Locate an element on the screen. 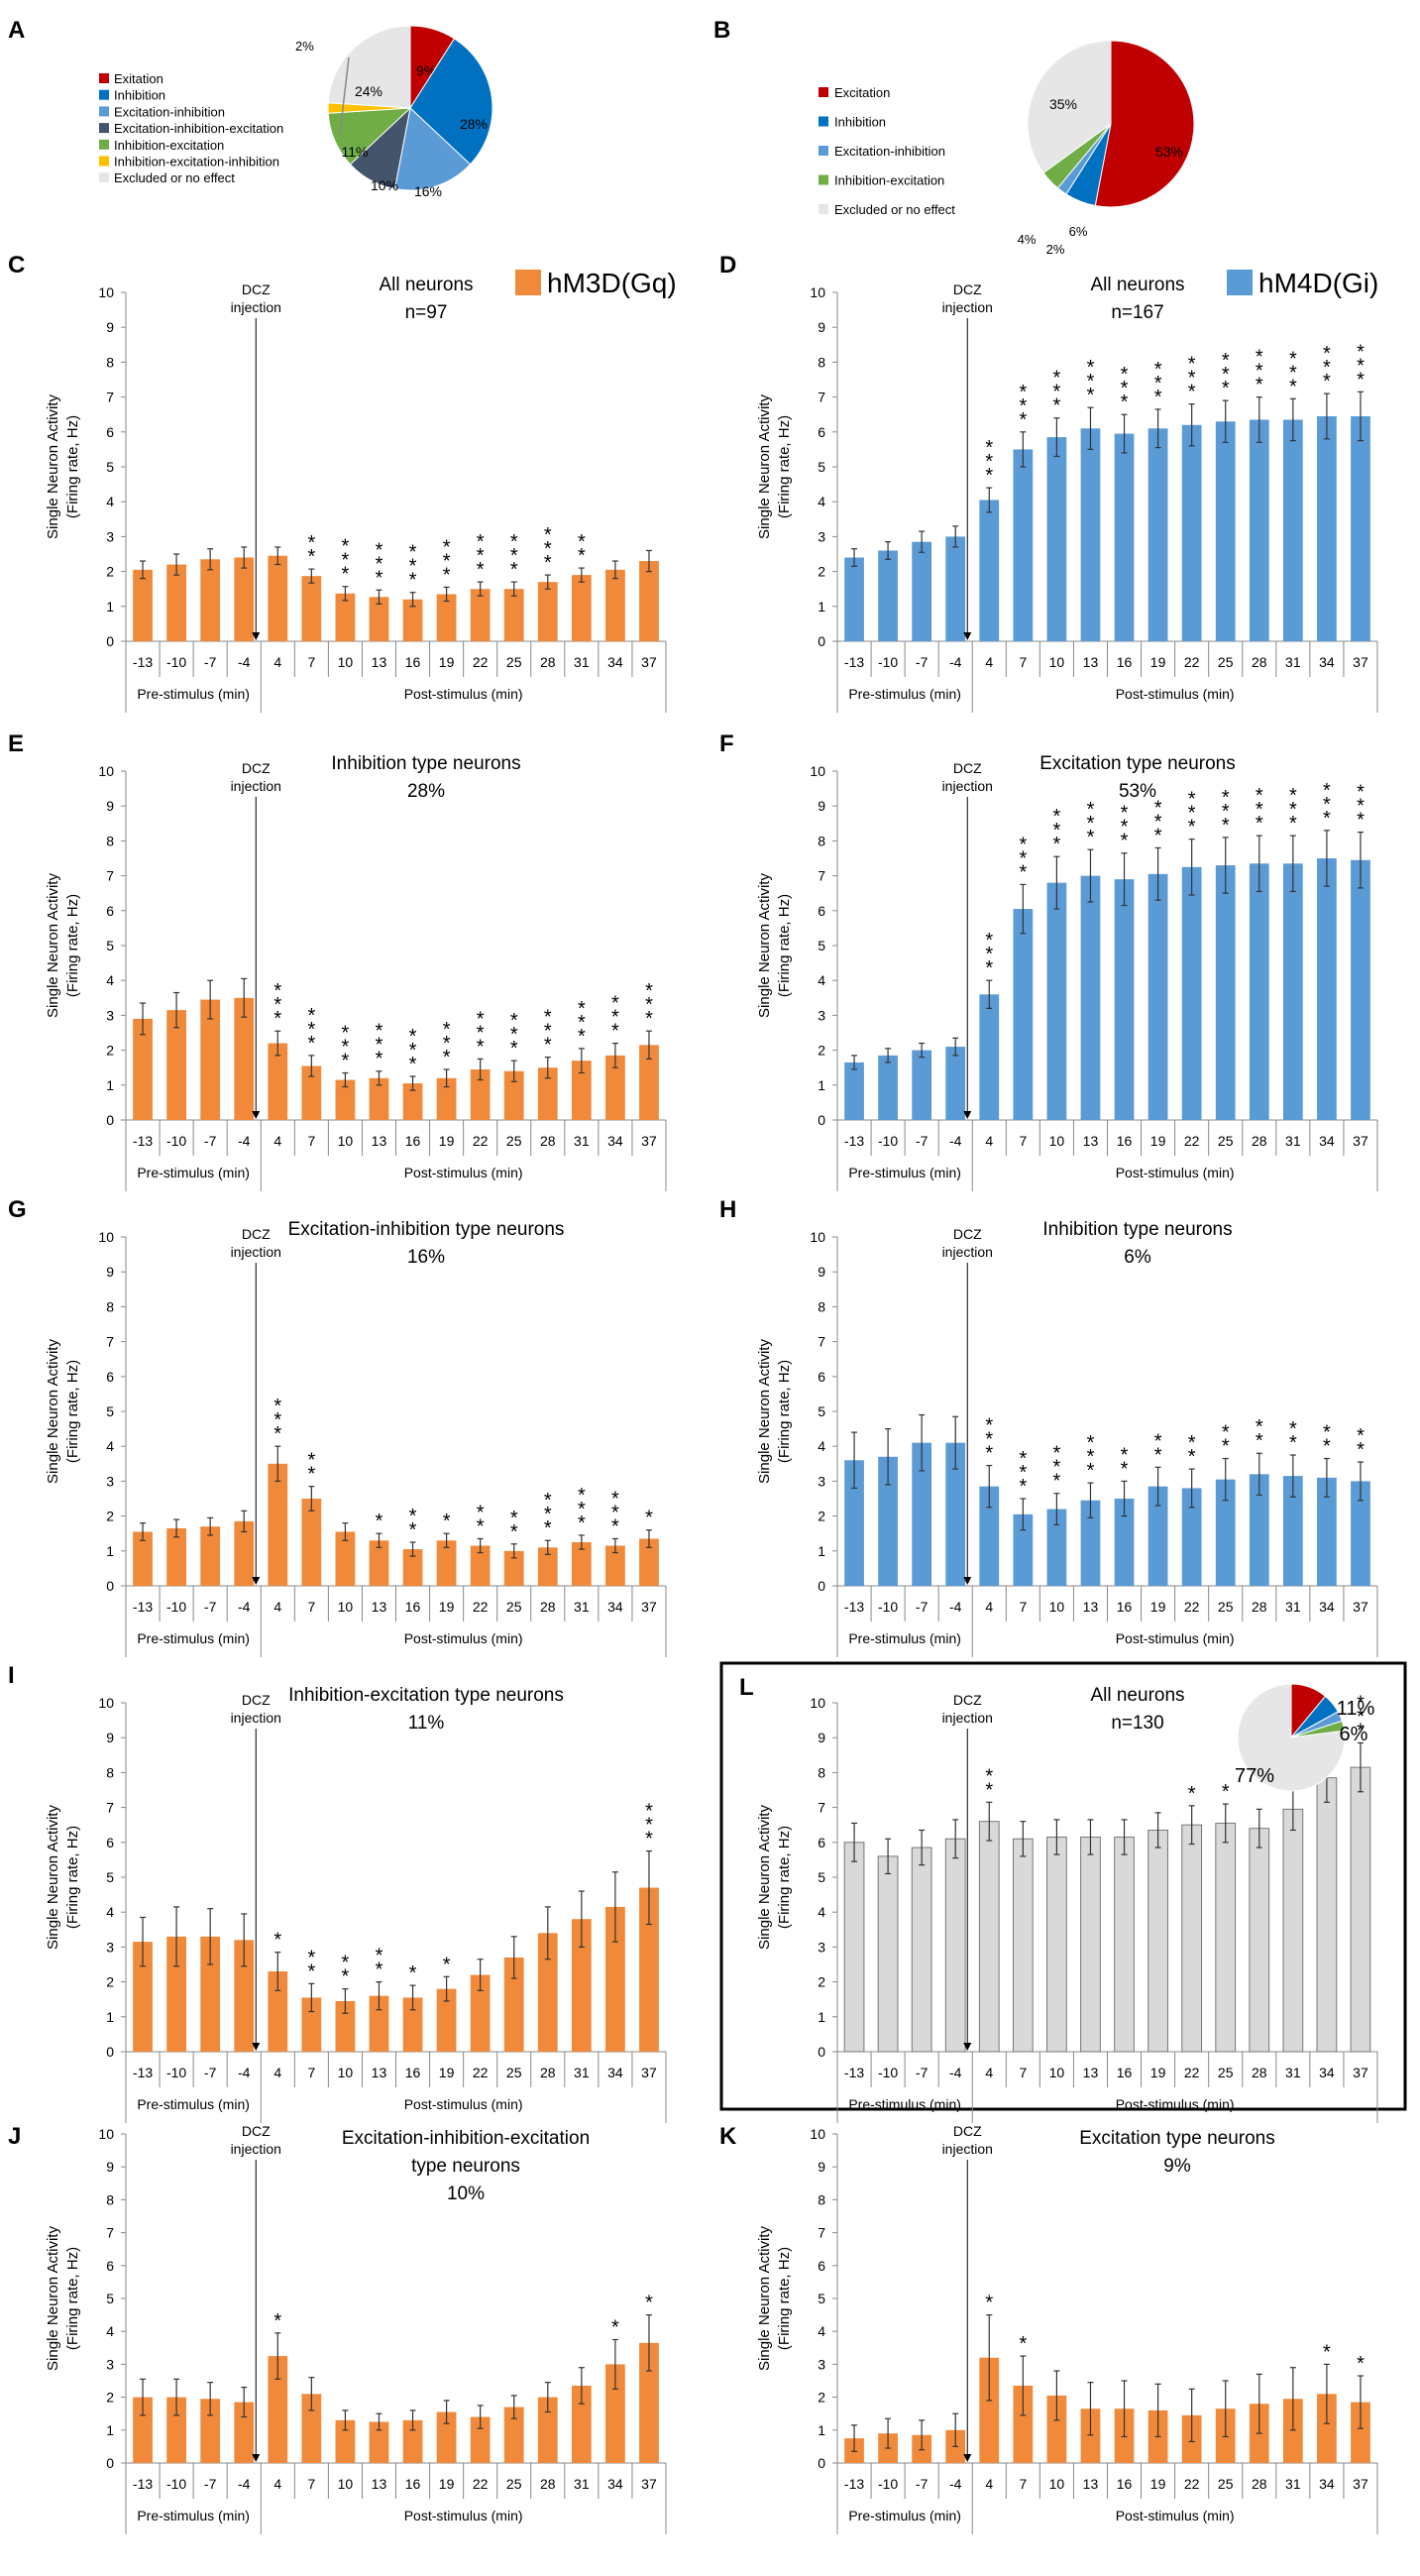  significance-star-G-5-0: * is located at coordinates (311, 1475).